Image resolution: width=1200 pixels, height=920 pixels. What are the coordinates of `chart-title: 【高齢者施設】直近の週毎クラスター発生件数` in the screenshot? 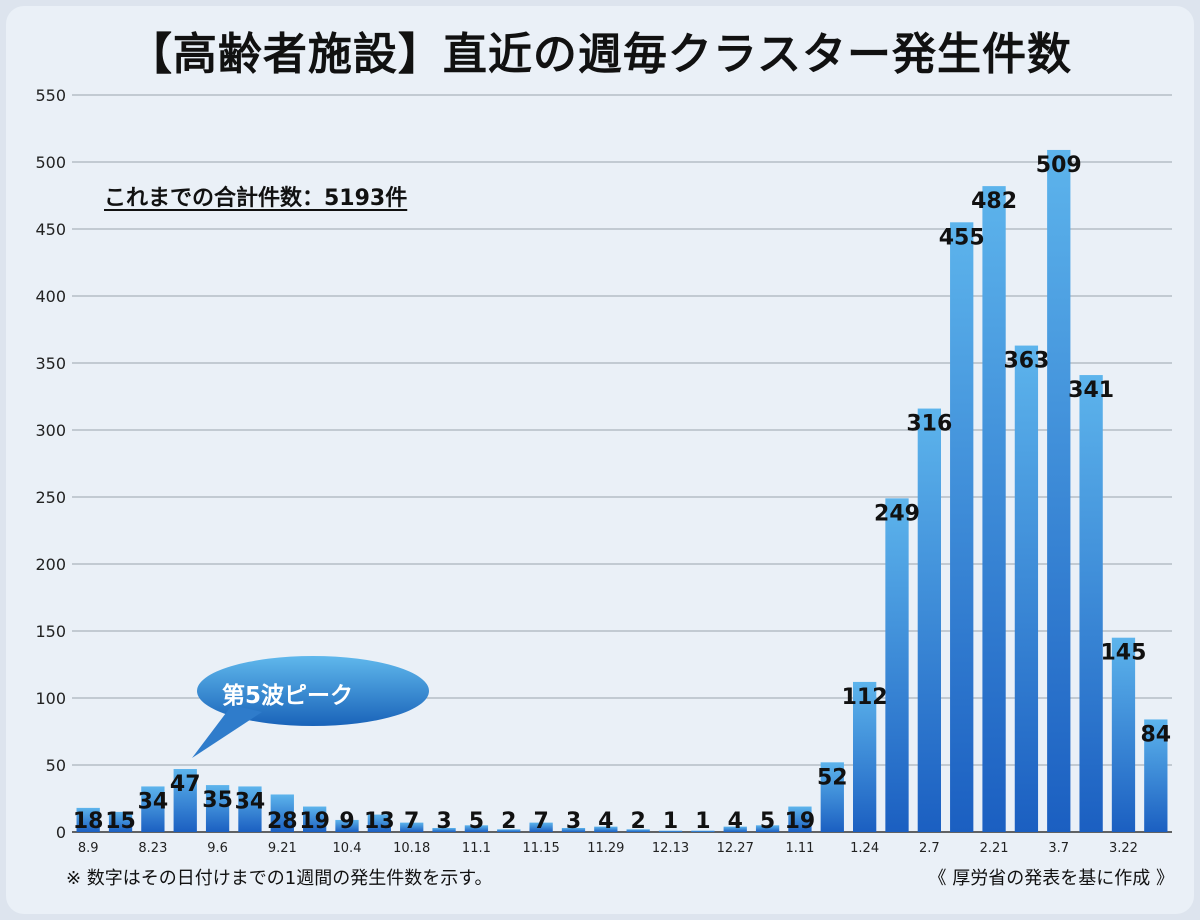 It's located at (600, 54).